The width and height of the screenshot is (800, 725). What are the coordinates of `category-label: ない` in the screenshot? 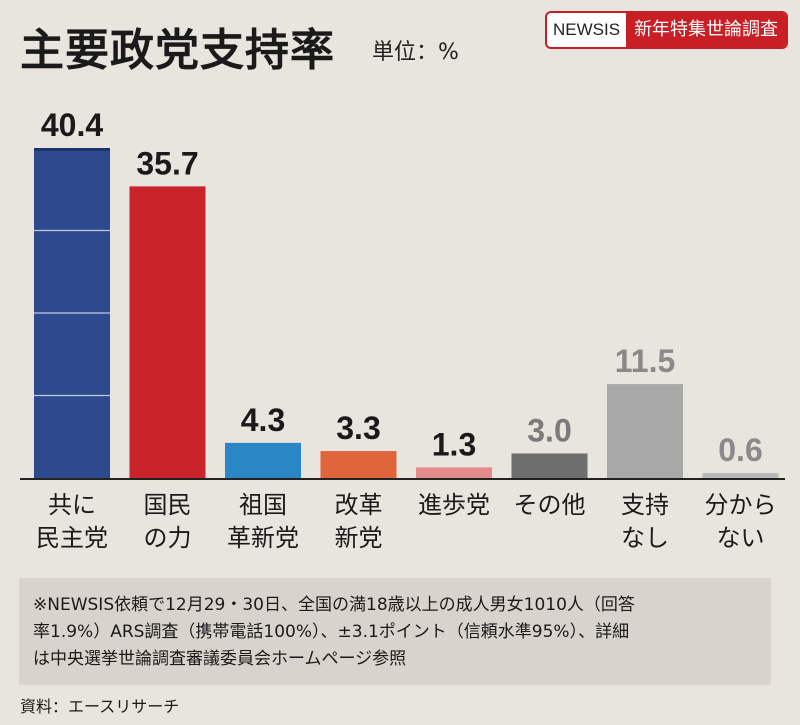 It's located at (741, 538).